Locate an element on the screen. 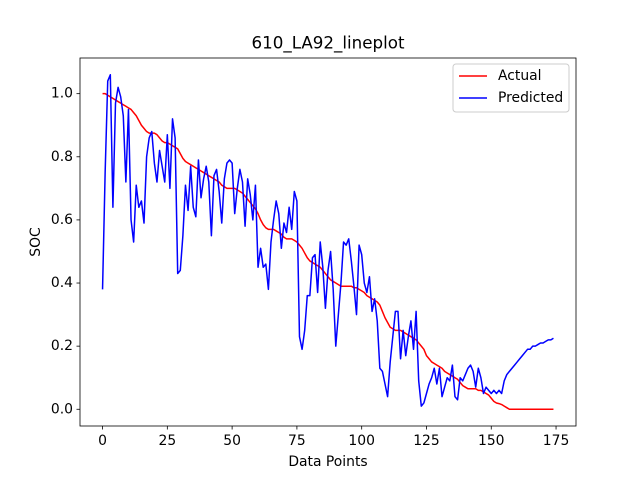 Image resolution: width=640 pixels, height=480 pixels. x-tick-label: 175 is located at coordinates (556, 441).